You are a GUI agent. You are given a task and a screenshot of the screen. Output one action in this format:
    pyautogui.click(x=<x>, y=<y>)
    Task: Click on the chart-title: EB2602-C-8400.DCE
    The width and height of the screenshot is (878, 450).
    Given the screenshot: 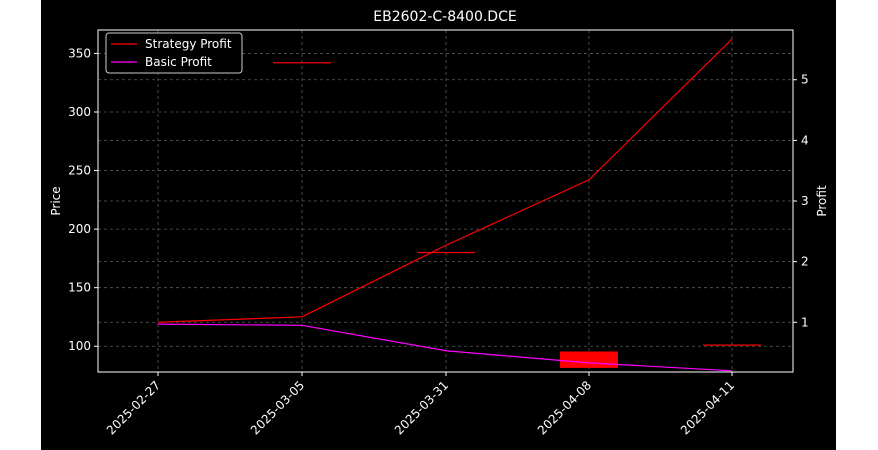 What is the action you would take?
    pyautogui.click(x=444, y=17)
    